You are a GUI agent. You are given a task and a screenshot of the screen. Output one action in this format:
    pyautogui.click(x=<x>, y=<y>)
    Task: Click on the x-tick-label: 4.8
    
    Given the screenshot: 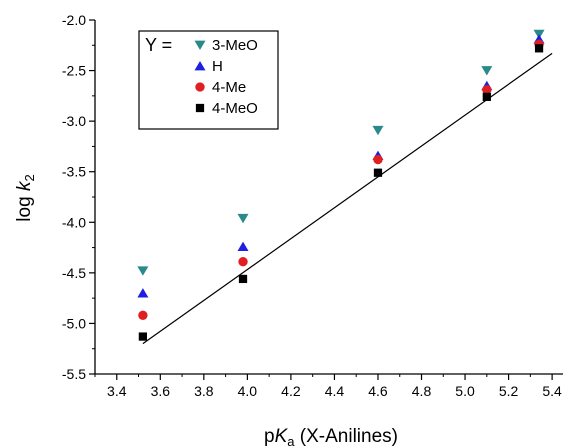 What is the action you would take?
    pyautogui.click(x=422, y=391)
    